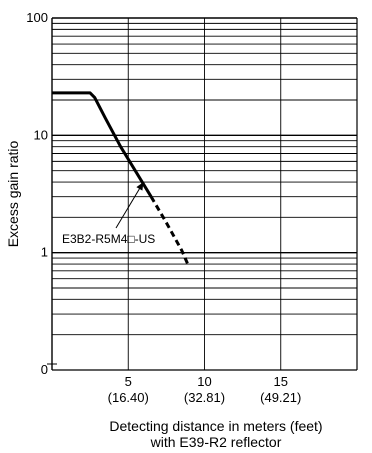 The width and height of the screenshot is (372, 453). What do you see at coordinates (128, 381) in the screenshot?
I see `x-tick-label: 5` at bounding box center [128, 381].